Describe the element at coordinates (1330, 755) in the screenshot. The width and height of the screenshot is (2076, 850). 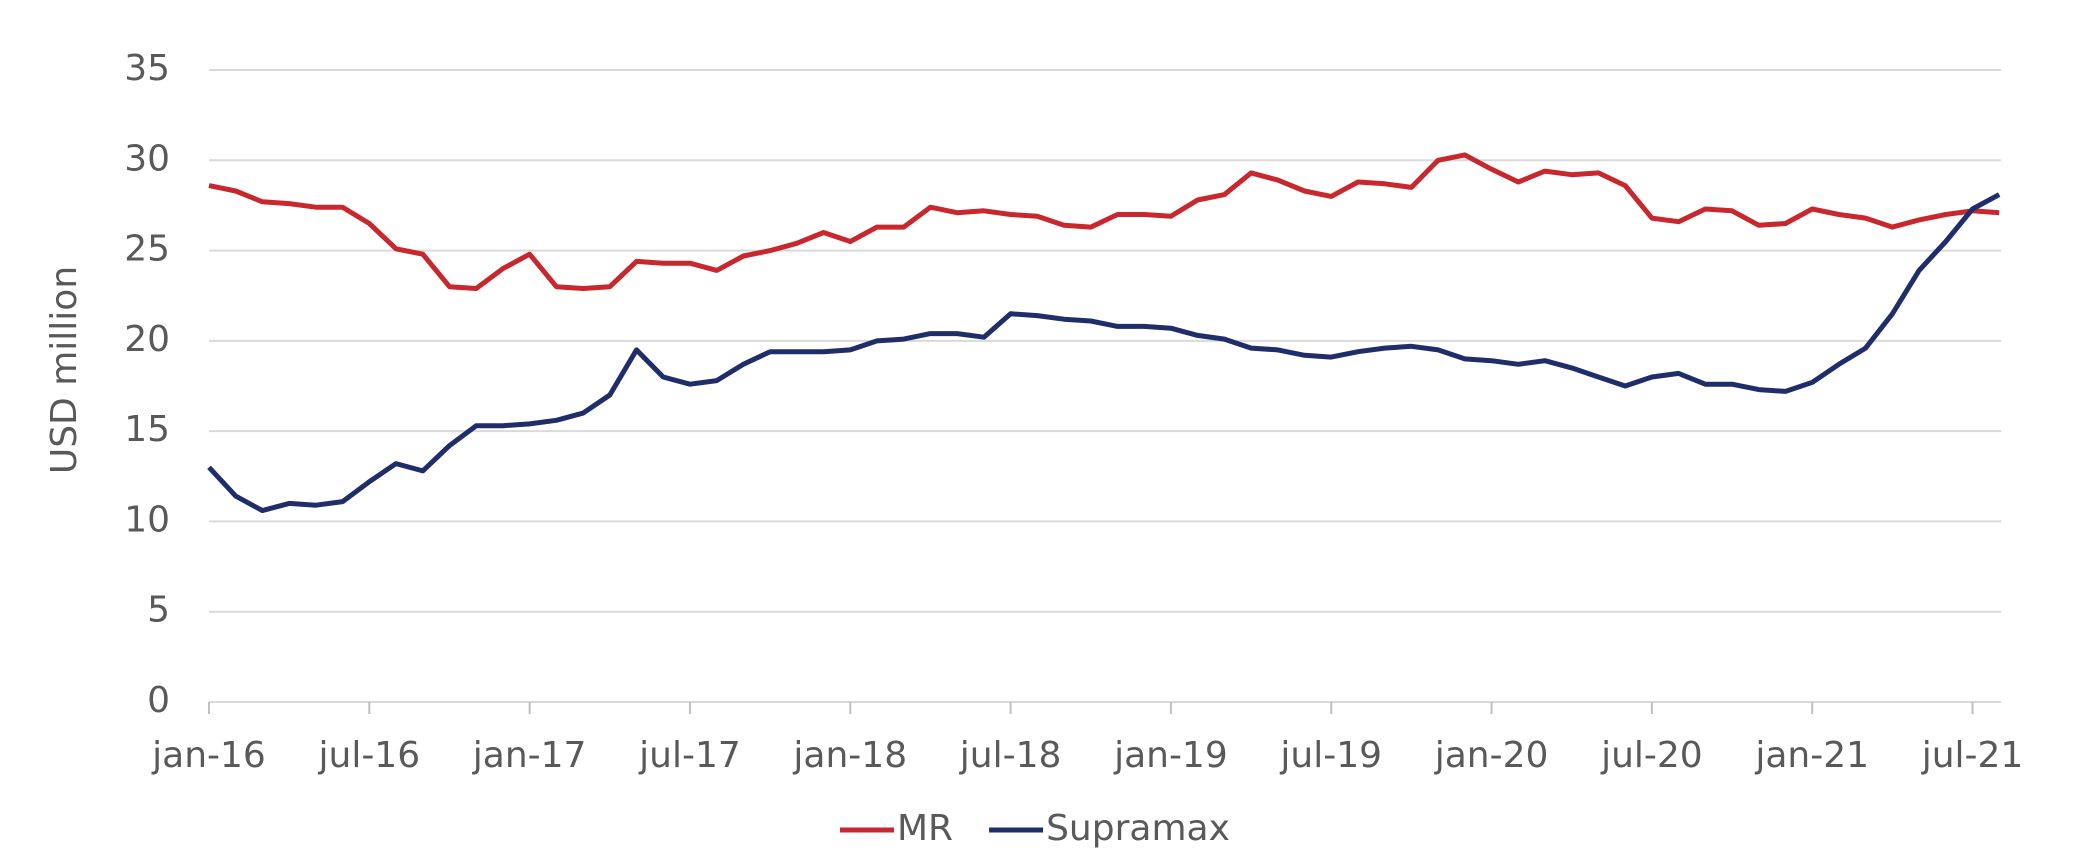
I see `x-tick-label: jul-19` at that location.